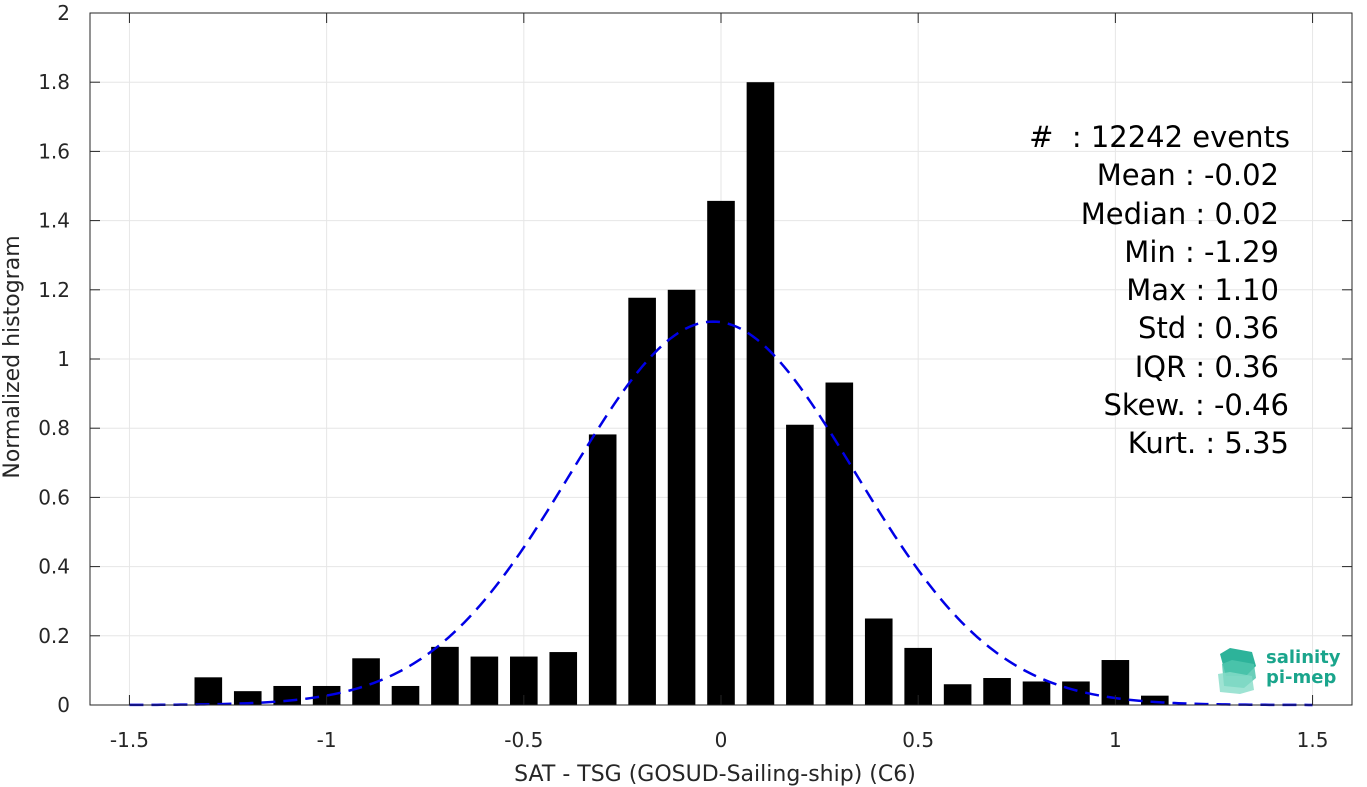 The image size is (1367, 787). What do you see at coordinates (715, 774) in the screenshot?
I see `x-axis-label: SAT - TSG (GOSUD-Sailing-ship) (C6)` at bounding box center [715, 774].